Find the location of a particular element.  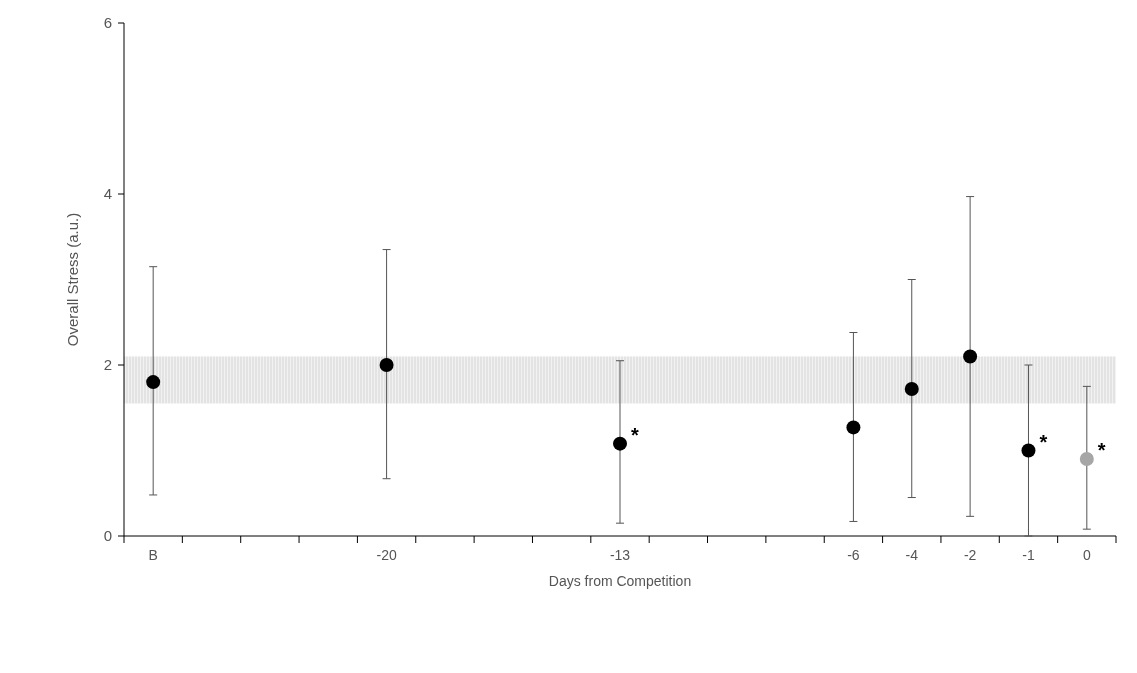

y-tick-label: 2 is located at coordinates (107, 365).